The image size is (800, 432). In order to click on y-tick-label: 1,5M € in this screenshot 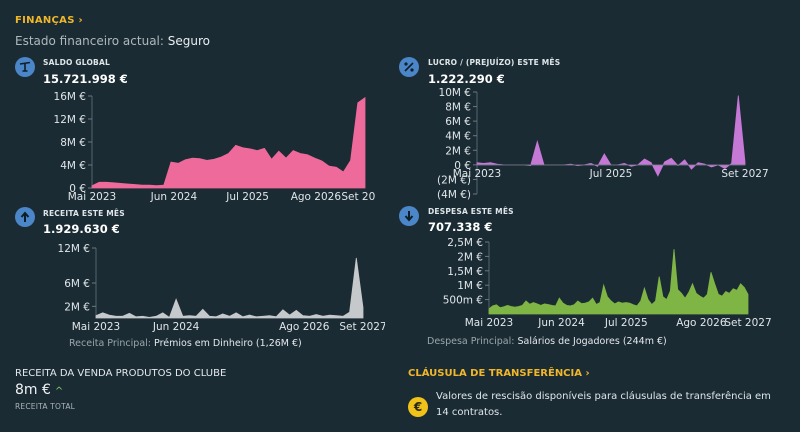, I will do `click(465, 272)`.